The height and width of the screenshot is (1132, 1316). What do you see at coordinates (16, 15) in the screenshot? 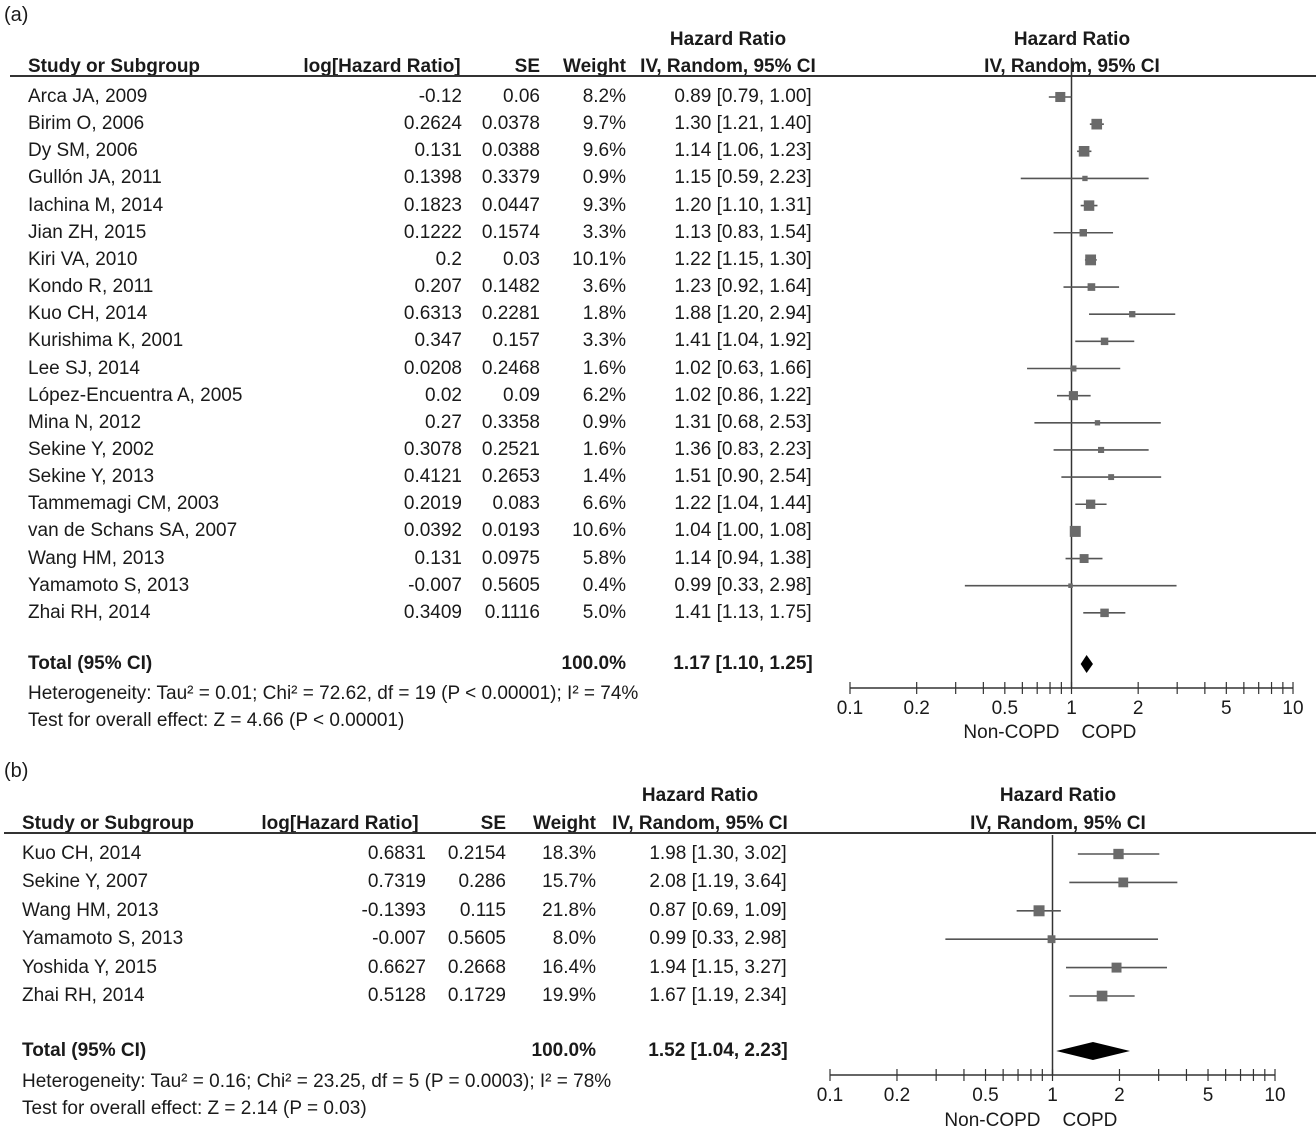
I see `panel-label: (a)` at bounding box center [16, 15].